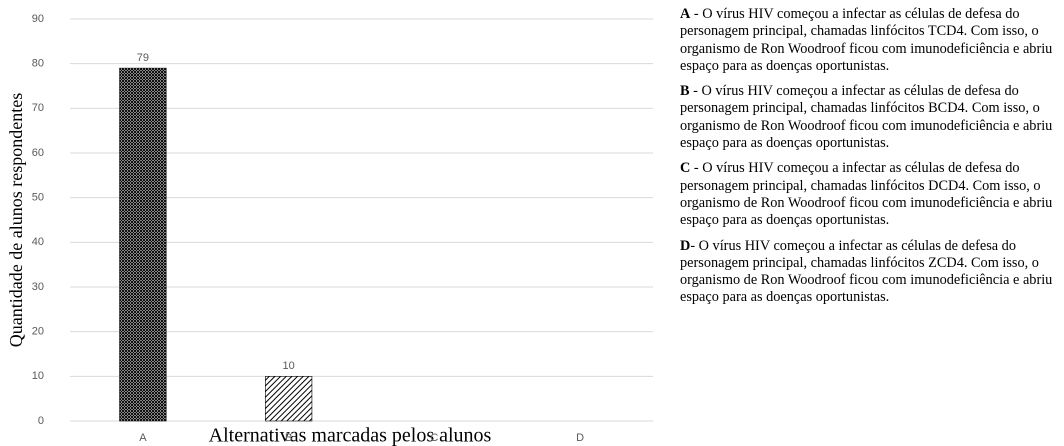  Describe the element at coordinates (38, 153) in the screenshot. I see `y-tick-label: 60` at that location.